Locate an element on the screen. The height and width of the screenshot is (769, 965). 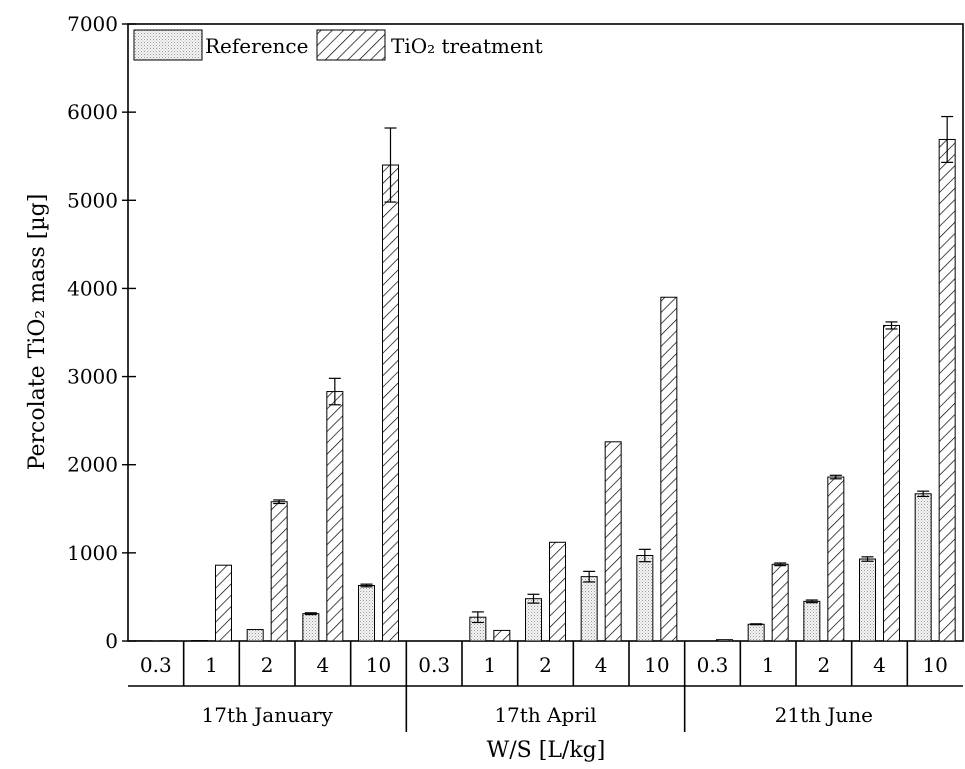
x-group-label: 17th April is located at coordinates (545, 715).